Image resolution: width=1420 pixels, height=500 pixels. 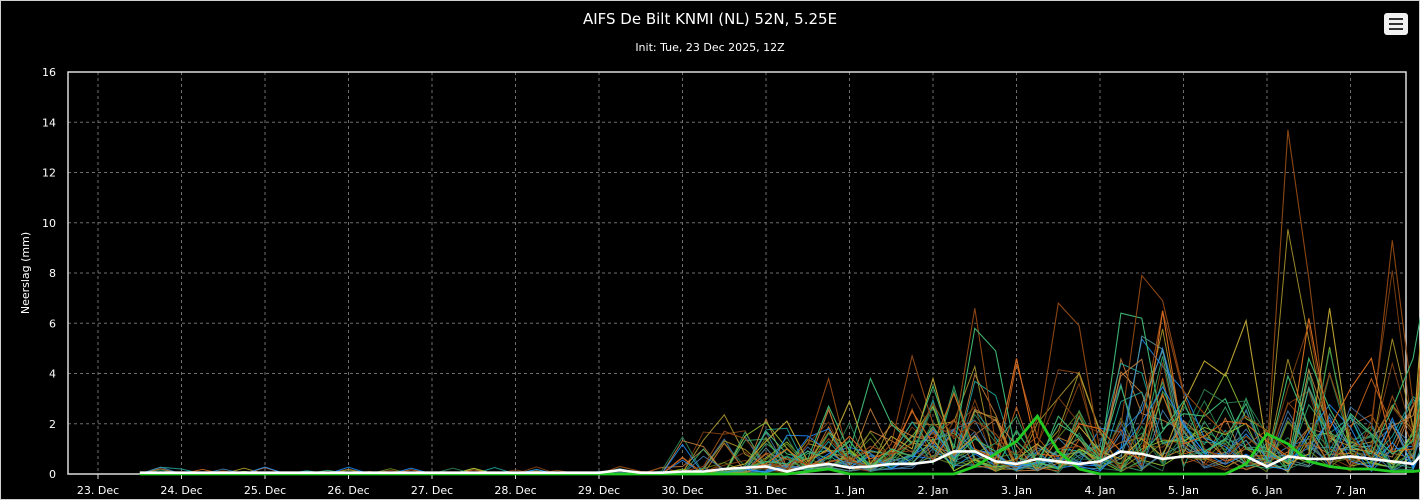 What do you see at coordinates (682, 490) in the screenshot?
I see `x-tick-label: 30. Dec` at bounding box center [682, 490].